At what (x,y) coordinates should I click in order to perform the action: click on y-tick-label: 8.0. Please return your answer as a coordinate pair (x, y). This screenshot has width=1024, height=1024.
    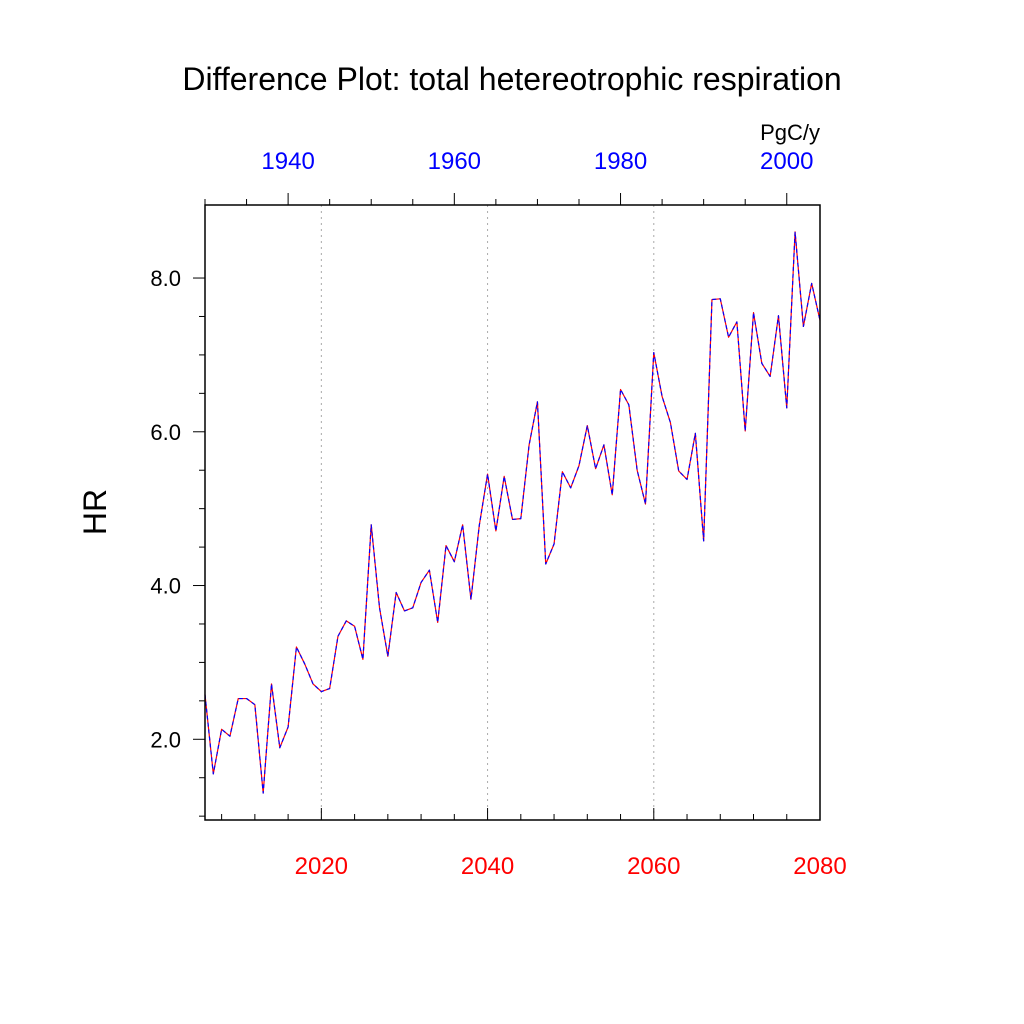
    Looking at the image, I should click on (165, 278).